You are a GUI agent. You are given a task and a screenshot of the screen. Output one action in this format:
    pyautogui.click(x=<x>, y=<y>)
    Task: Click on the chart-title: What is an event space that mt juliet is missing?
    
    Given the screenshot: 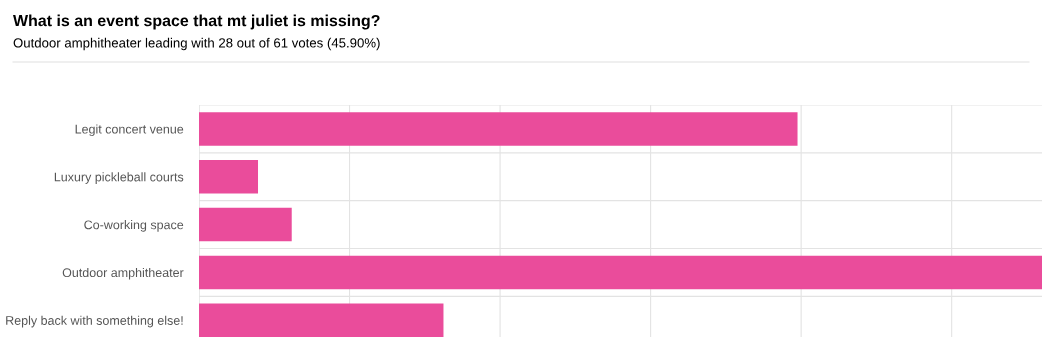 What is the action you would take?
    pyautogui.click(x=196, y=22)
    